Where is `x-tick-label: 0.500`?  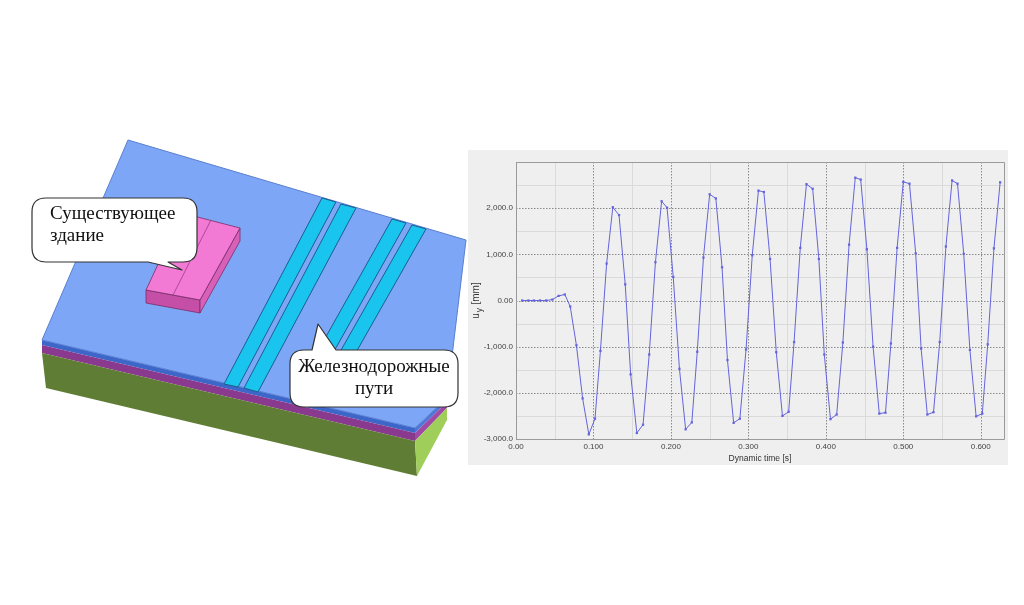
x-tick-label: 0.500 is located at coordinates (903, 446).